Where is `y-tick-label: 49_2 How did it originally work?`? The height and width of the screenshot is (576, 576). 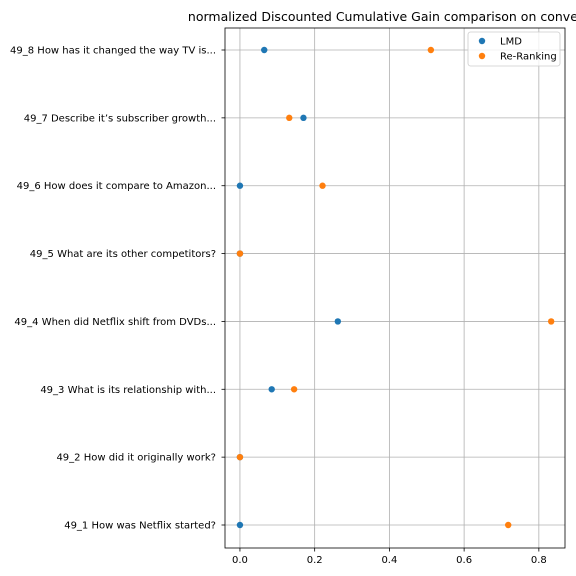 y-tick-label: 49_2 How did it originally work? is located at coordinates (136, 458).